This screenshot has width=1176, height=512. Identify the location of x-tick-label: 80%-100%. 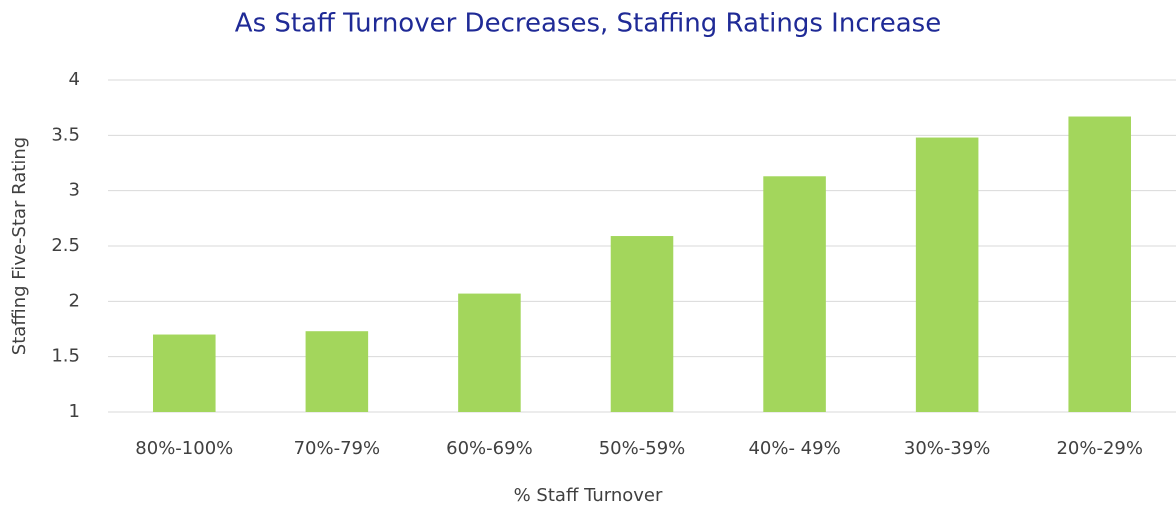
(184, 448).